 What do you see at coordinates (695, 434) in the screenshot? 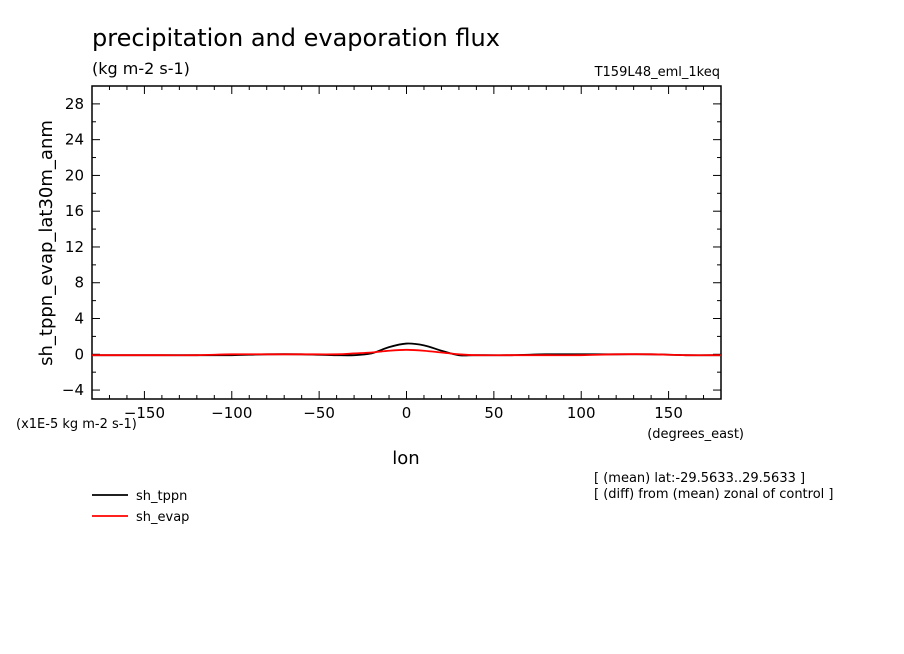
I see `x-units-label: (degrees_east)` at bounding box center [695, 434].